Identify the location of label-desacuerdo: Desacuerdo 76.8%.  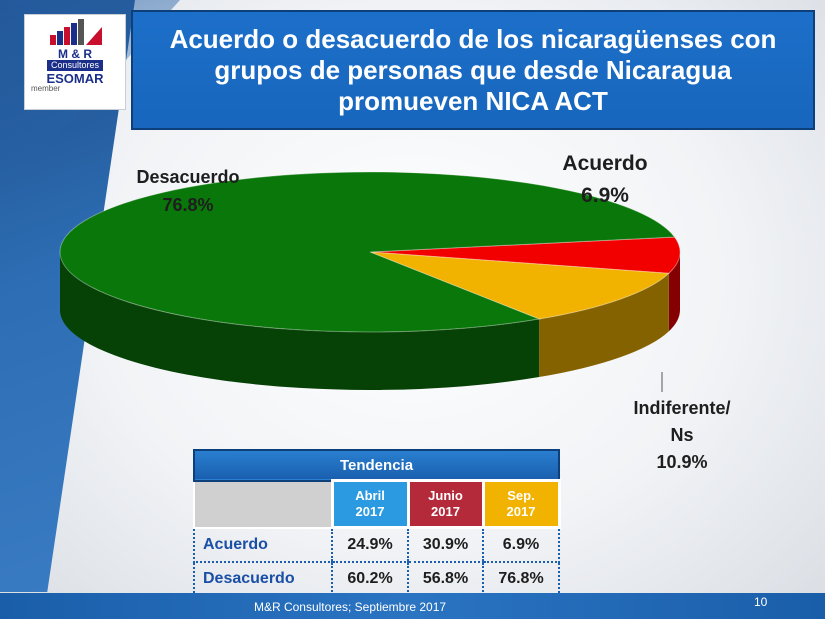
(188, 191).